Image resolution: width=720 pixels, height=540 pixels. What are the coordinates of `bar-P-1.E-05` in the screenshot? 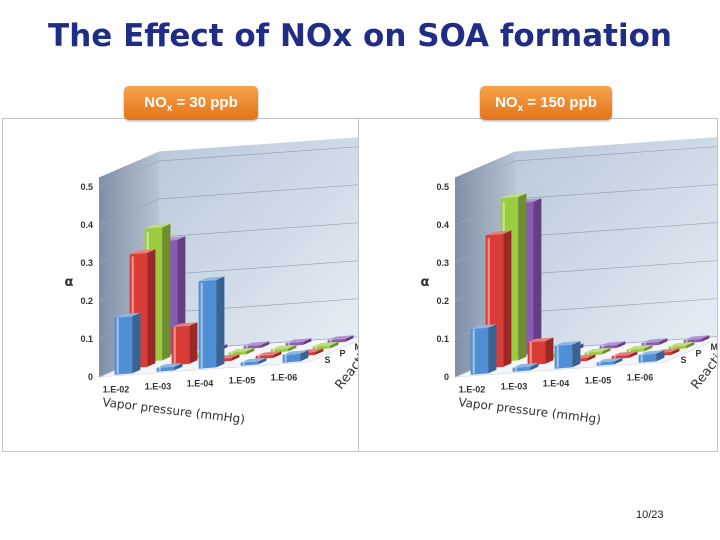 It's located at (624, 355).